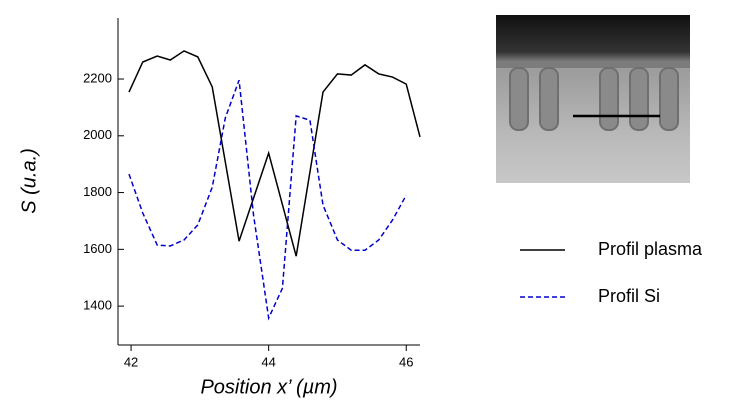 The width and height of the screenshot is (745, 411). What do you see at coordinates (406, 361) in the screenshot?
I see `x-tick-label: 46` at bounding box center [406, 361].